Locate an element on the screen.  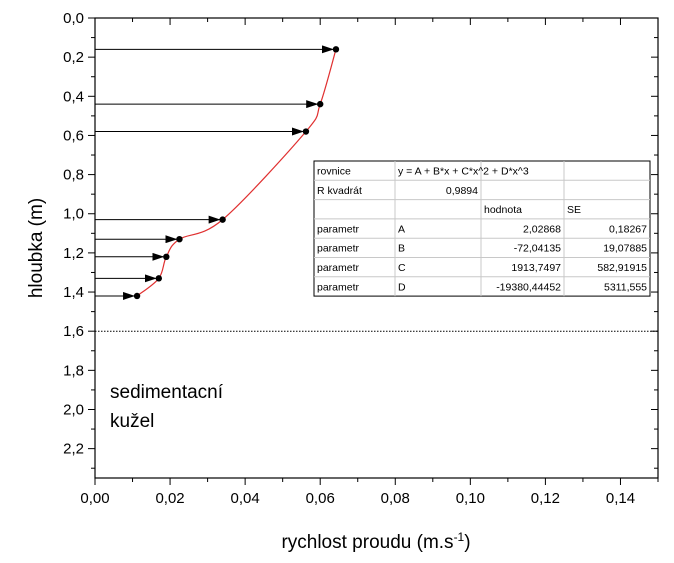
fit-table-cell: A is located at coordinates (401, 229).